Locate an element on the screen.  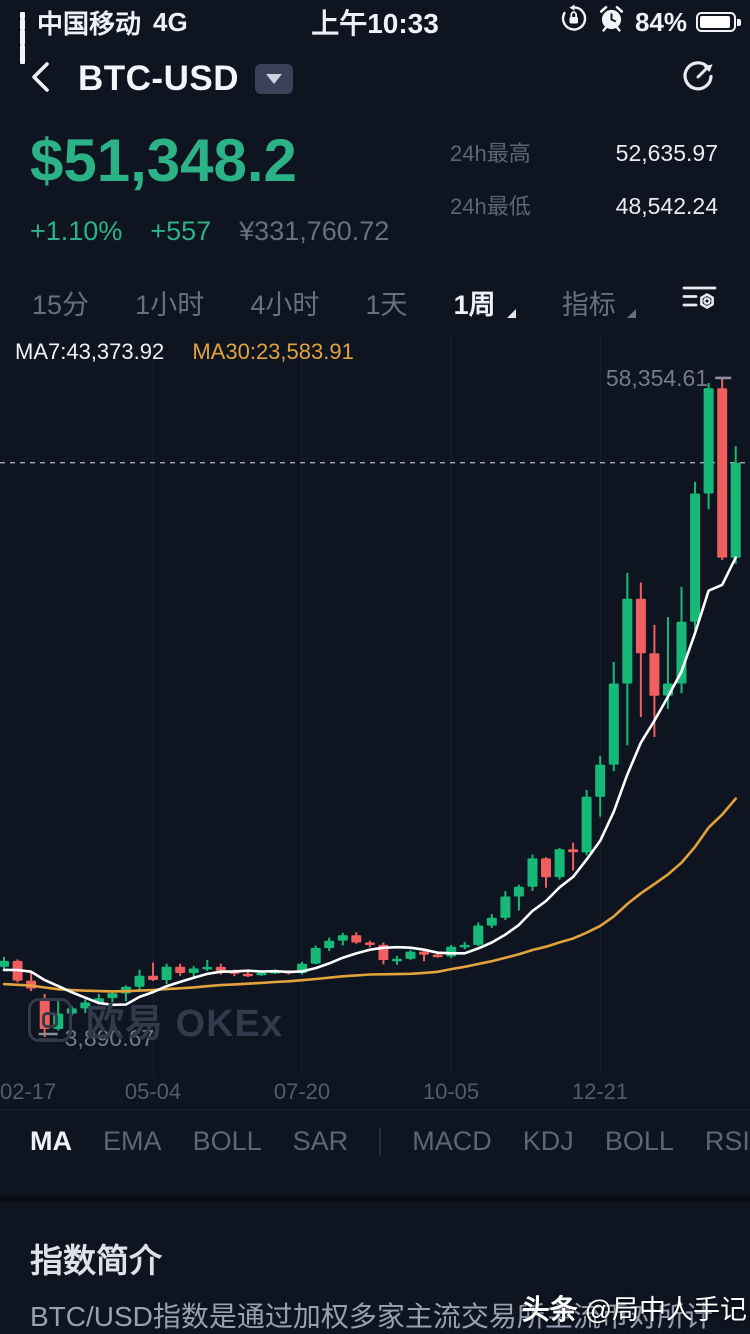
status-bar: 中国移动 4G 上午10:33 84% is located at coordinates (375, 32).